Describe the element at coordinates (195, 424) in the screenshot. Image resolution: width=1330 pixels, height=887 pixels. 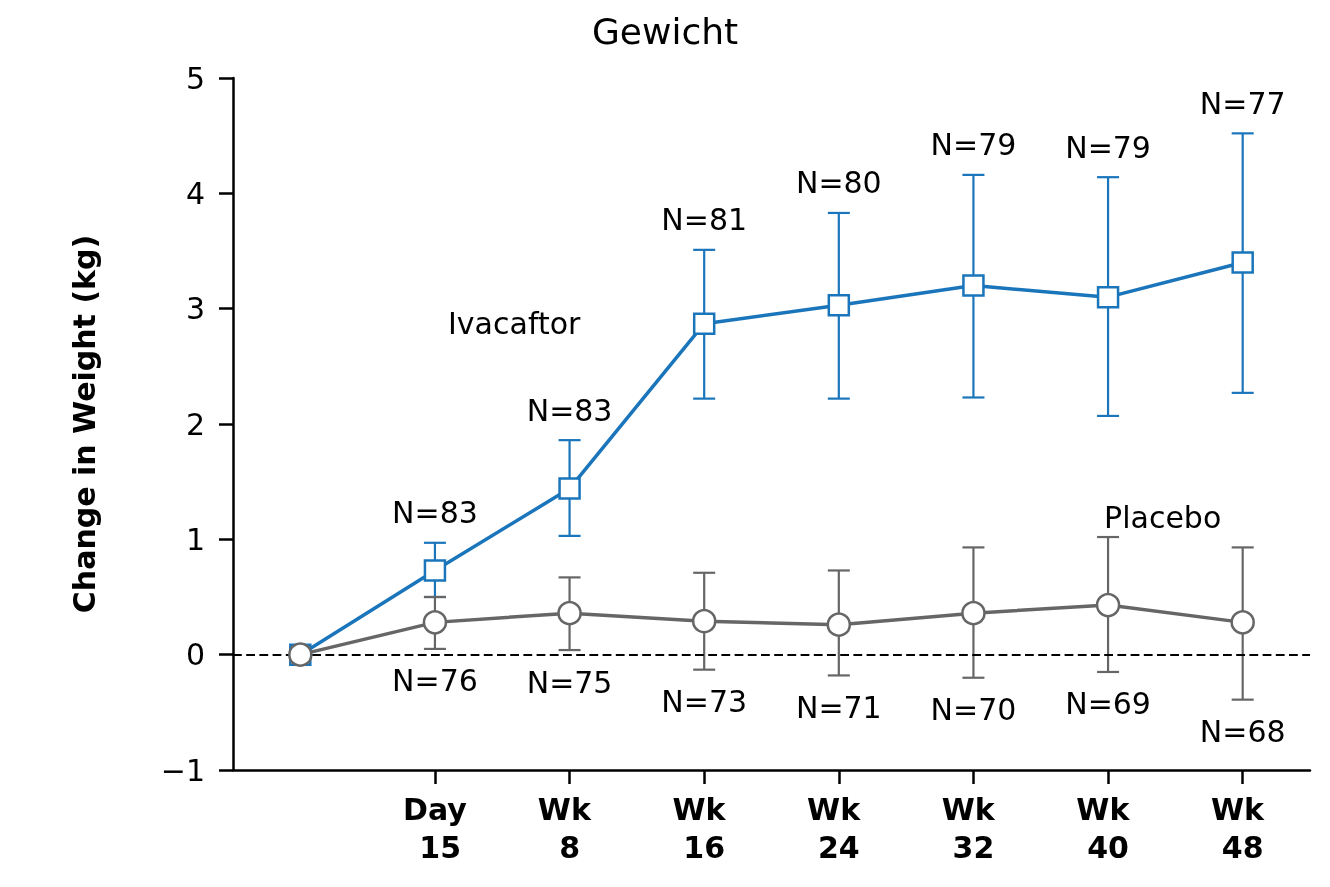
I see `y-tick-label: 2` at that location.